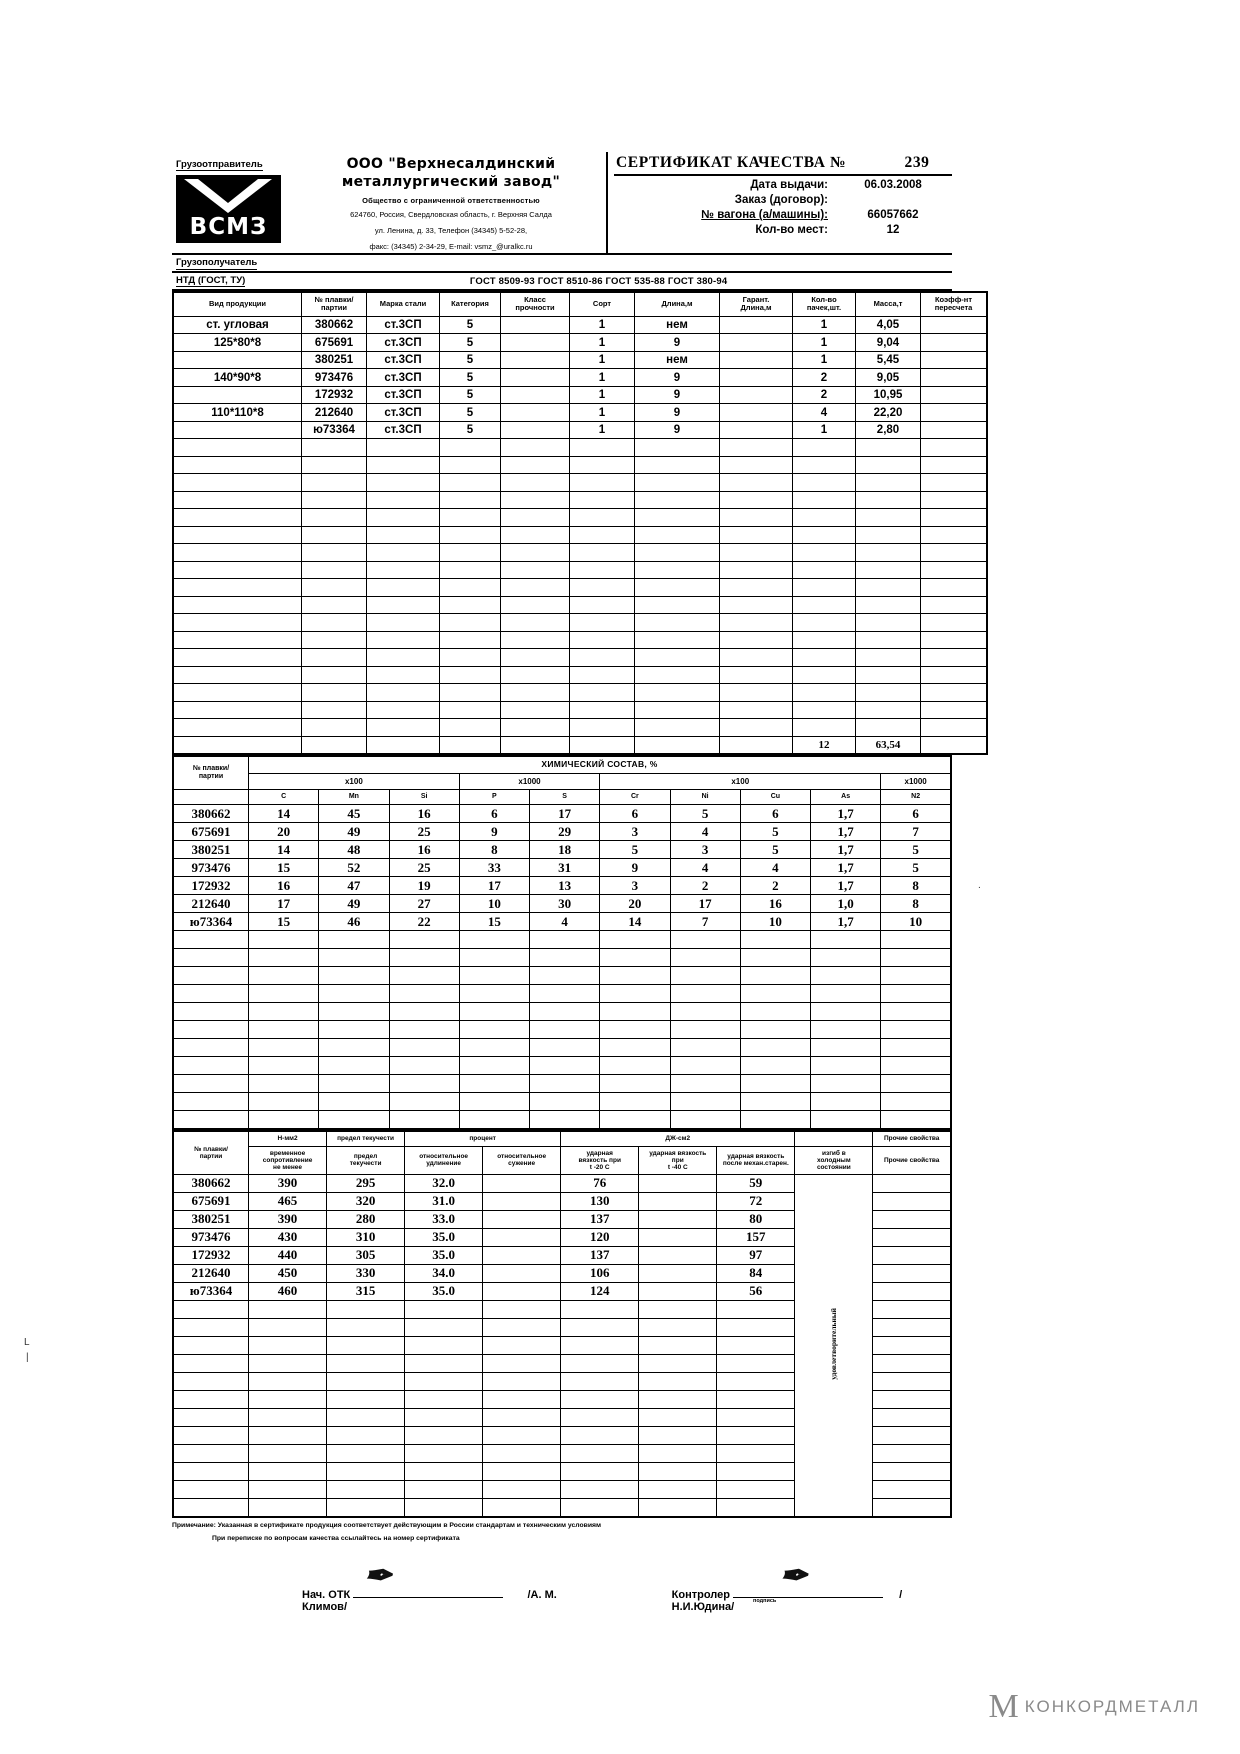  I want to click on chem-row: 380251 14 48 16 8 18 5 3 5 1,7 5, so click(562, 850).